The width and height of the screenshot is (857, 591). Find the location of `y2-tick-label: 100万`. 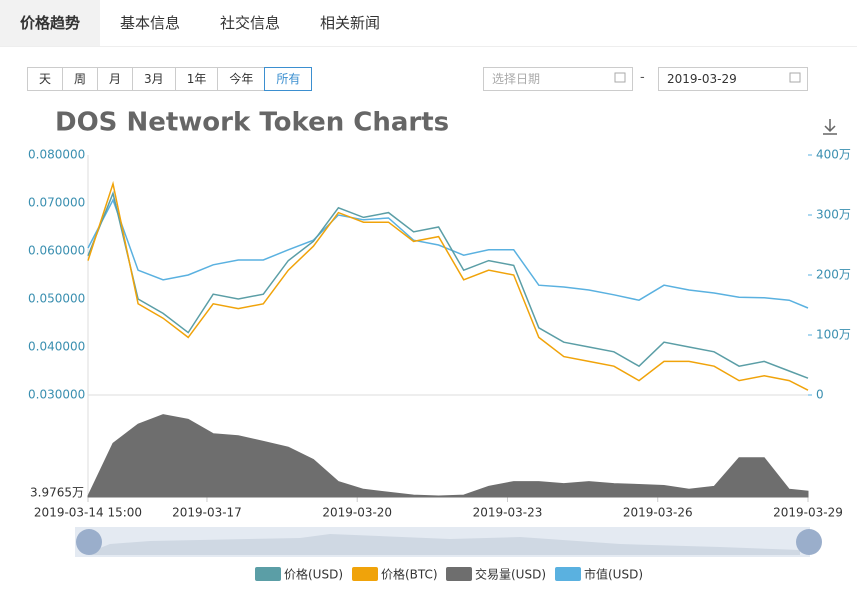

y2-tick-label: 100万 is located at coordinates (833, 335).